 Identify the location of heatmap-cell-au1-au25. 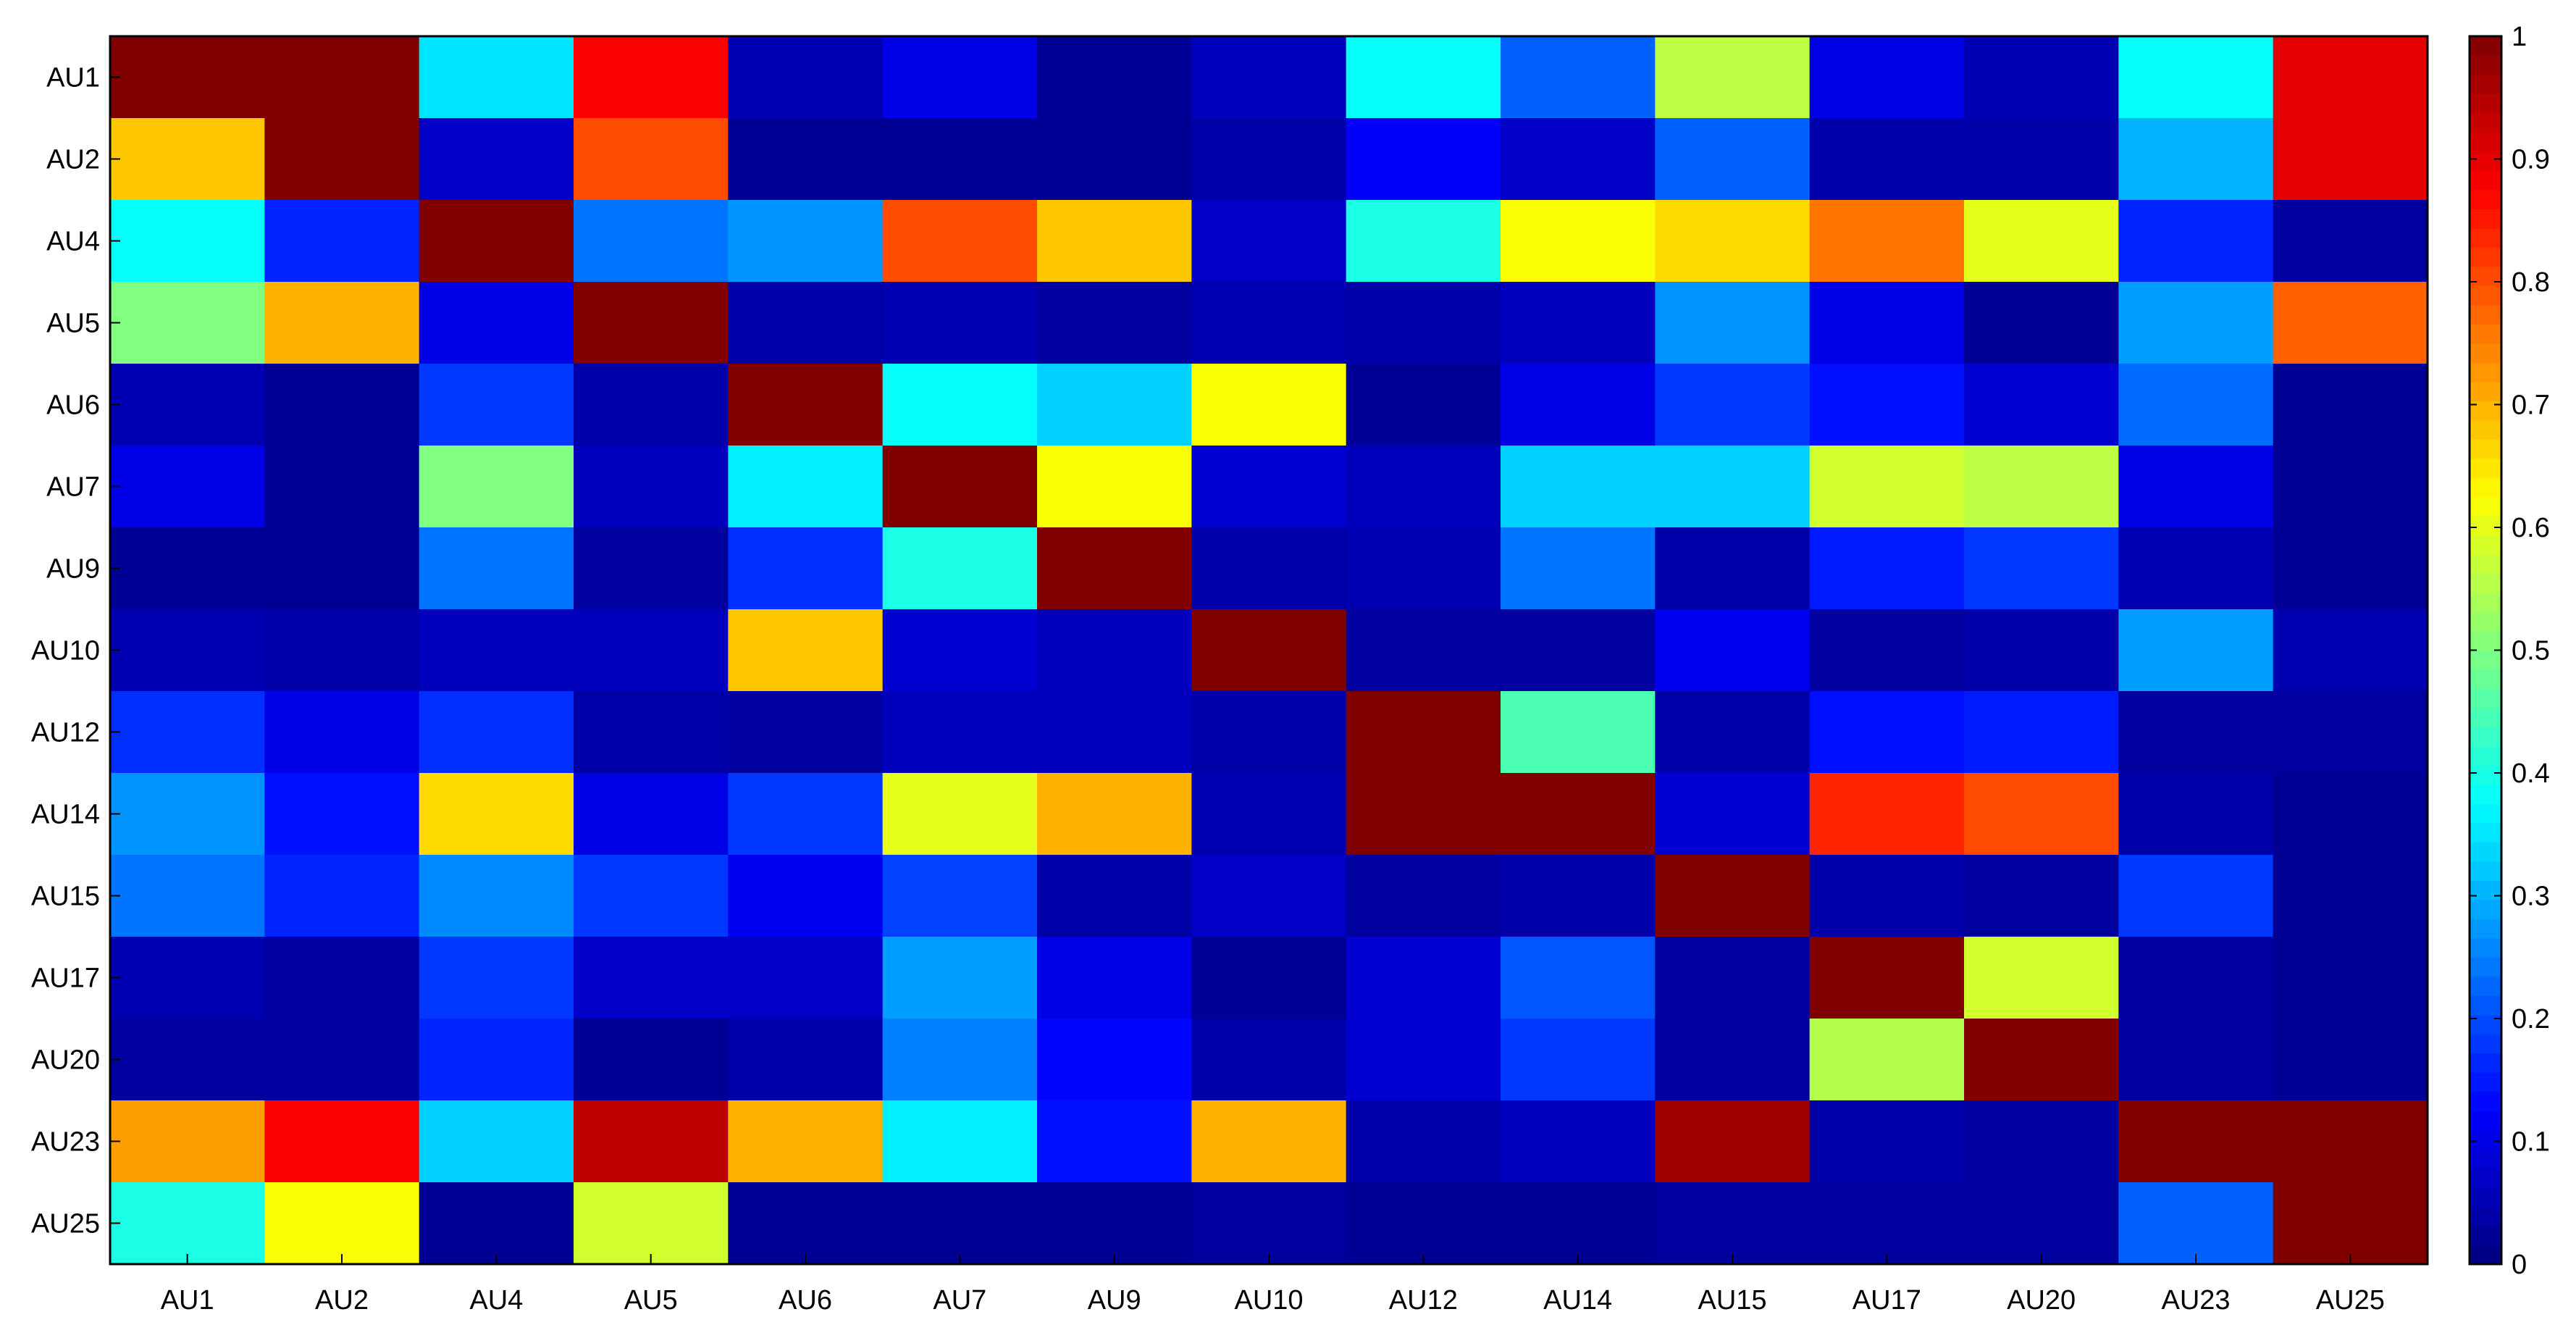
(2350, 77).